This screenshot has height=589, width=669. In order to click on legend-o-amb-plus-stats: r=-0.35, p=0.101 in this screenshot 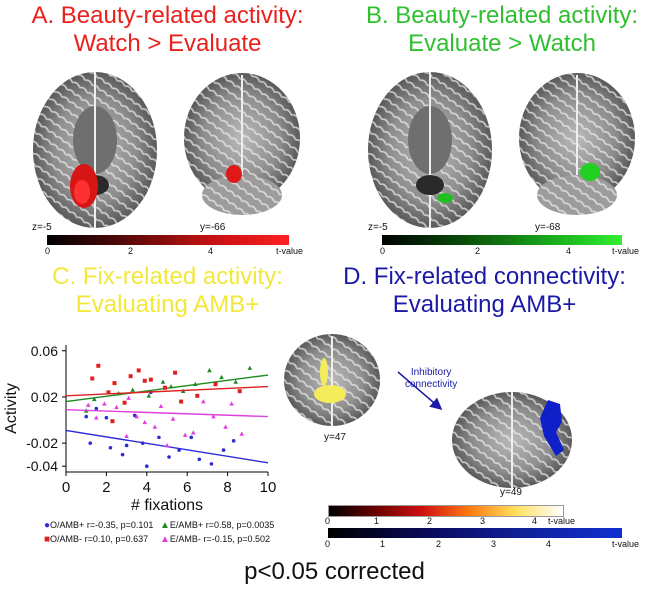, I will do `click(120, 525)`.